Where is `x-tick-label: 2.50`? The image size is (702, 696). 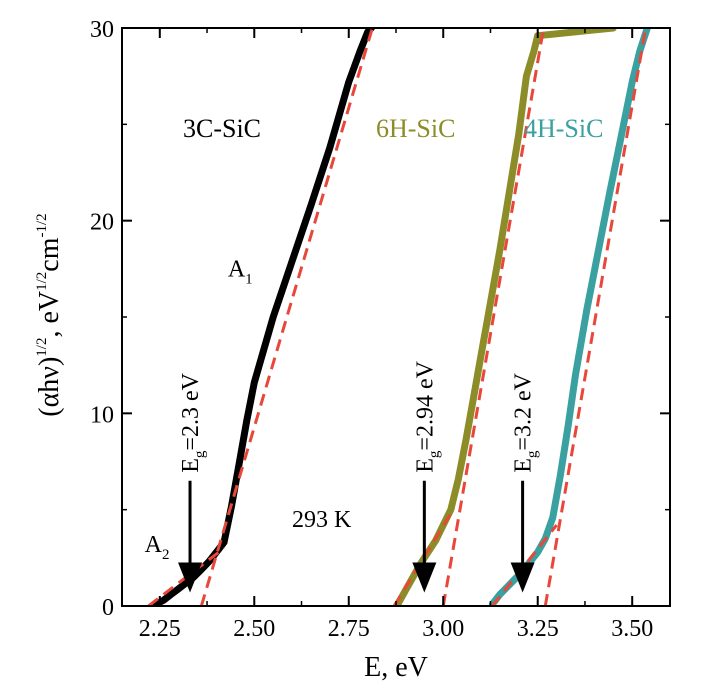 x-tick-label: 2.50 is located at coordinates (254, 629).